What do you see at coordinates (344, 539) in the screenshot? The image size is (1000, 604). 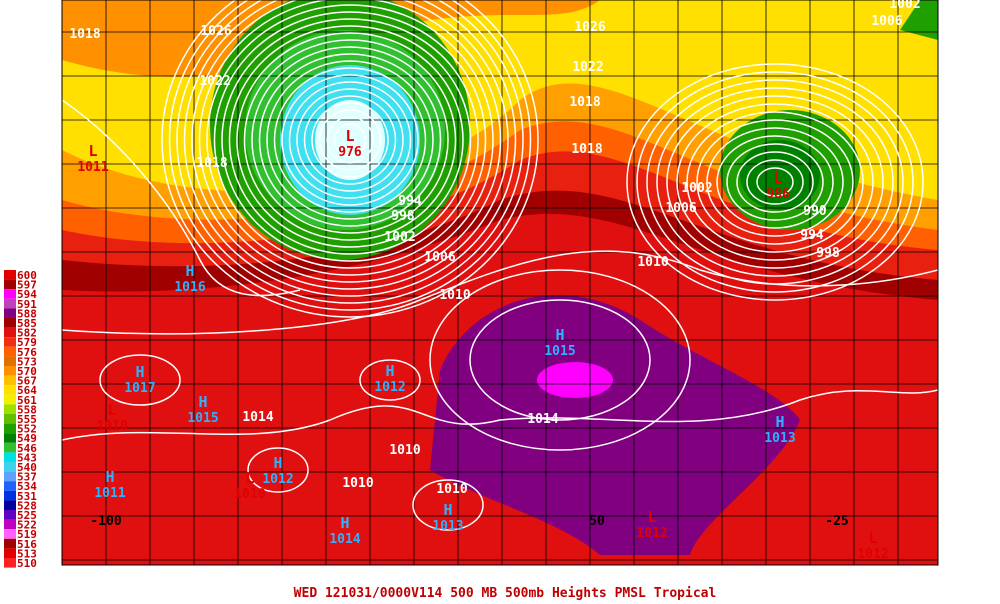 I see `center-pressure: 1014` at bounding box center [344, 539].